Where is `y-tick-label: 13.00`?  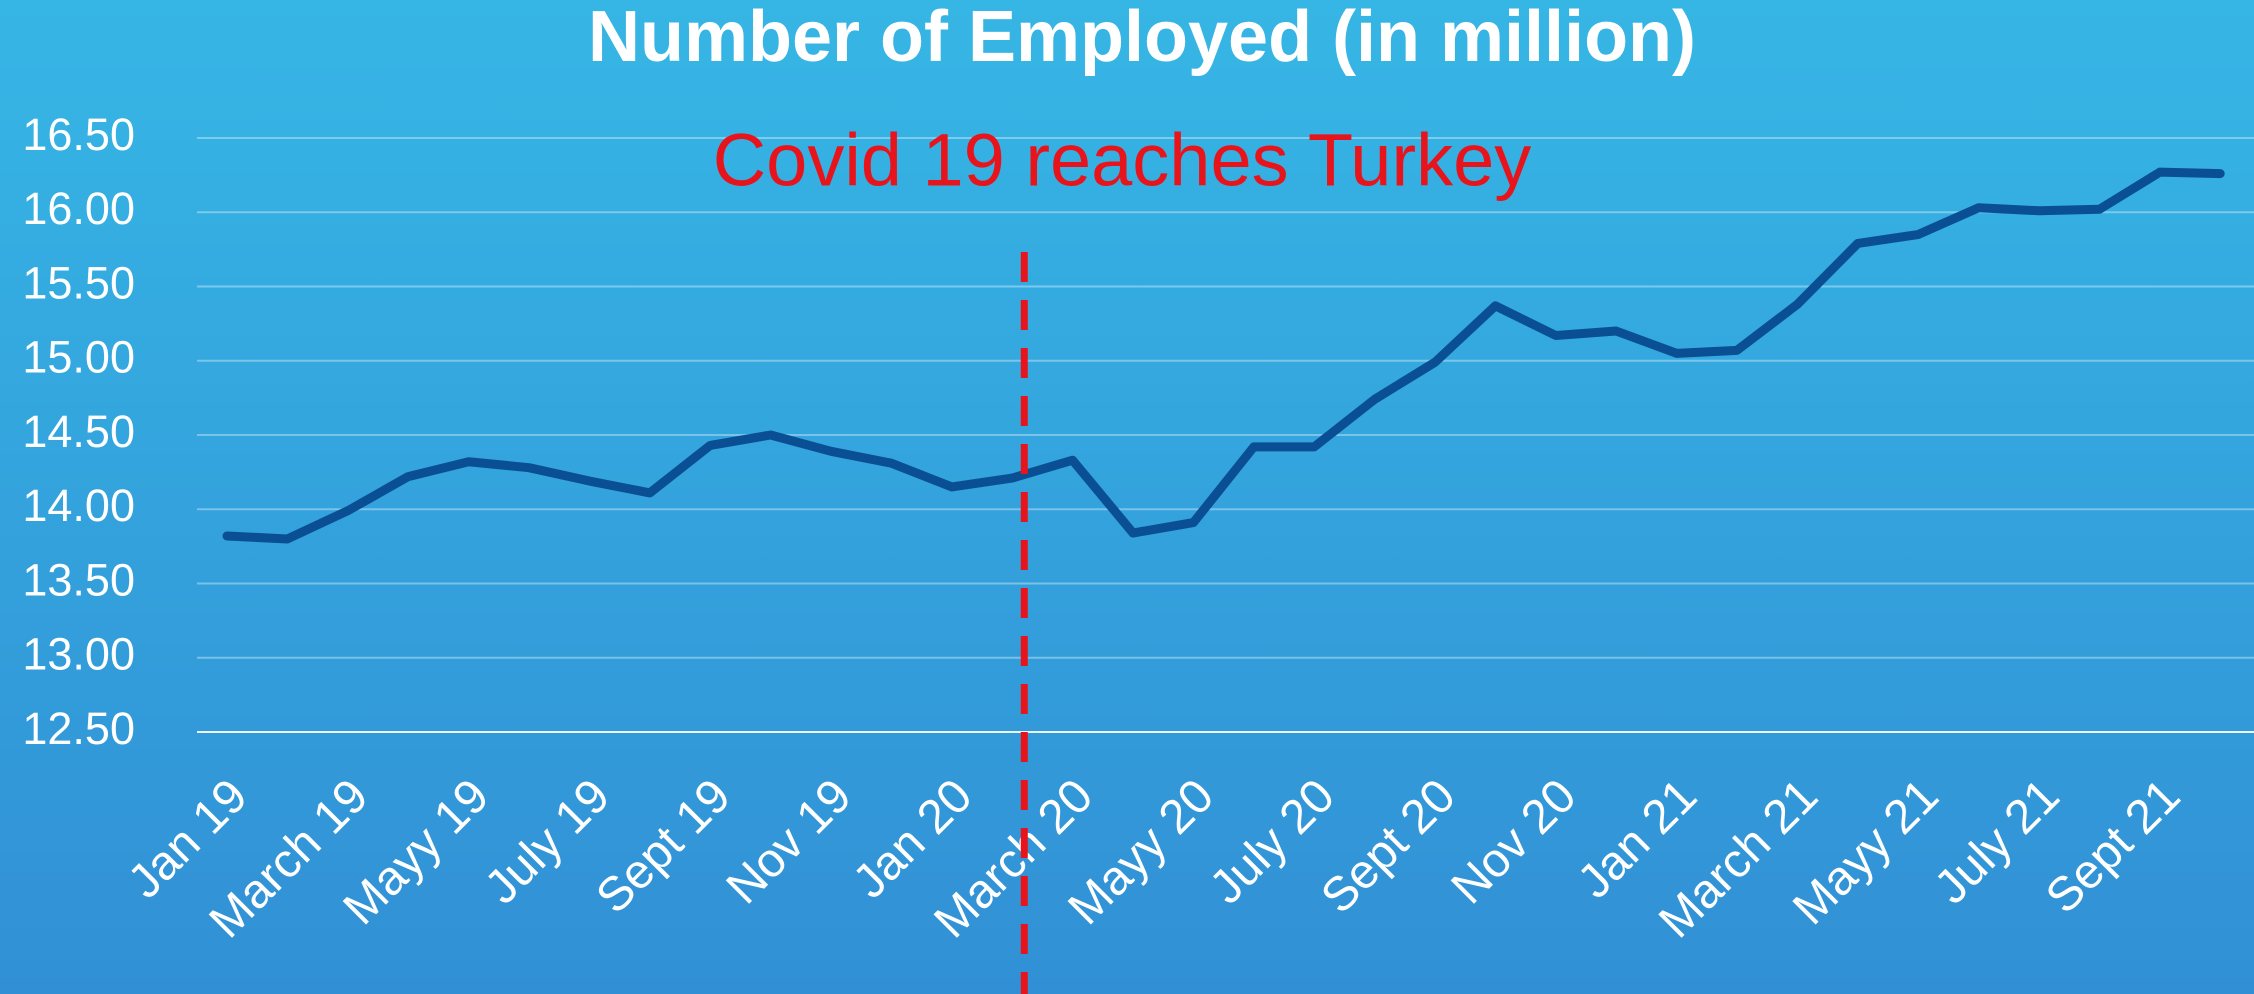
y-tick-label: 13.00 is located at coordinates (78, 654).